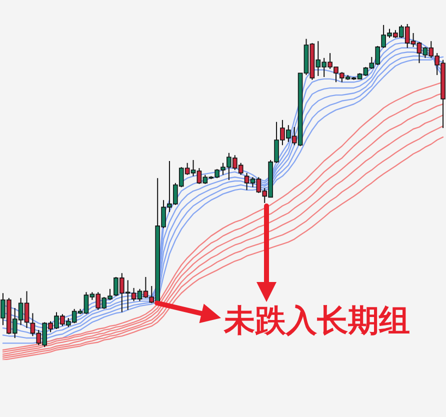 The width and height of the screenshot is (446, 417). I want to click on annotation: 未跌入长期组, so click(316, 321).